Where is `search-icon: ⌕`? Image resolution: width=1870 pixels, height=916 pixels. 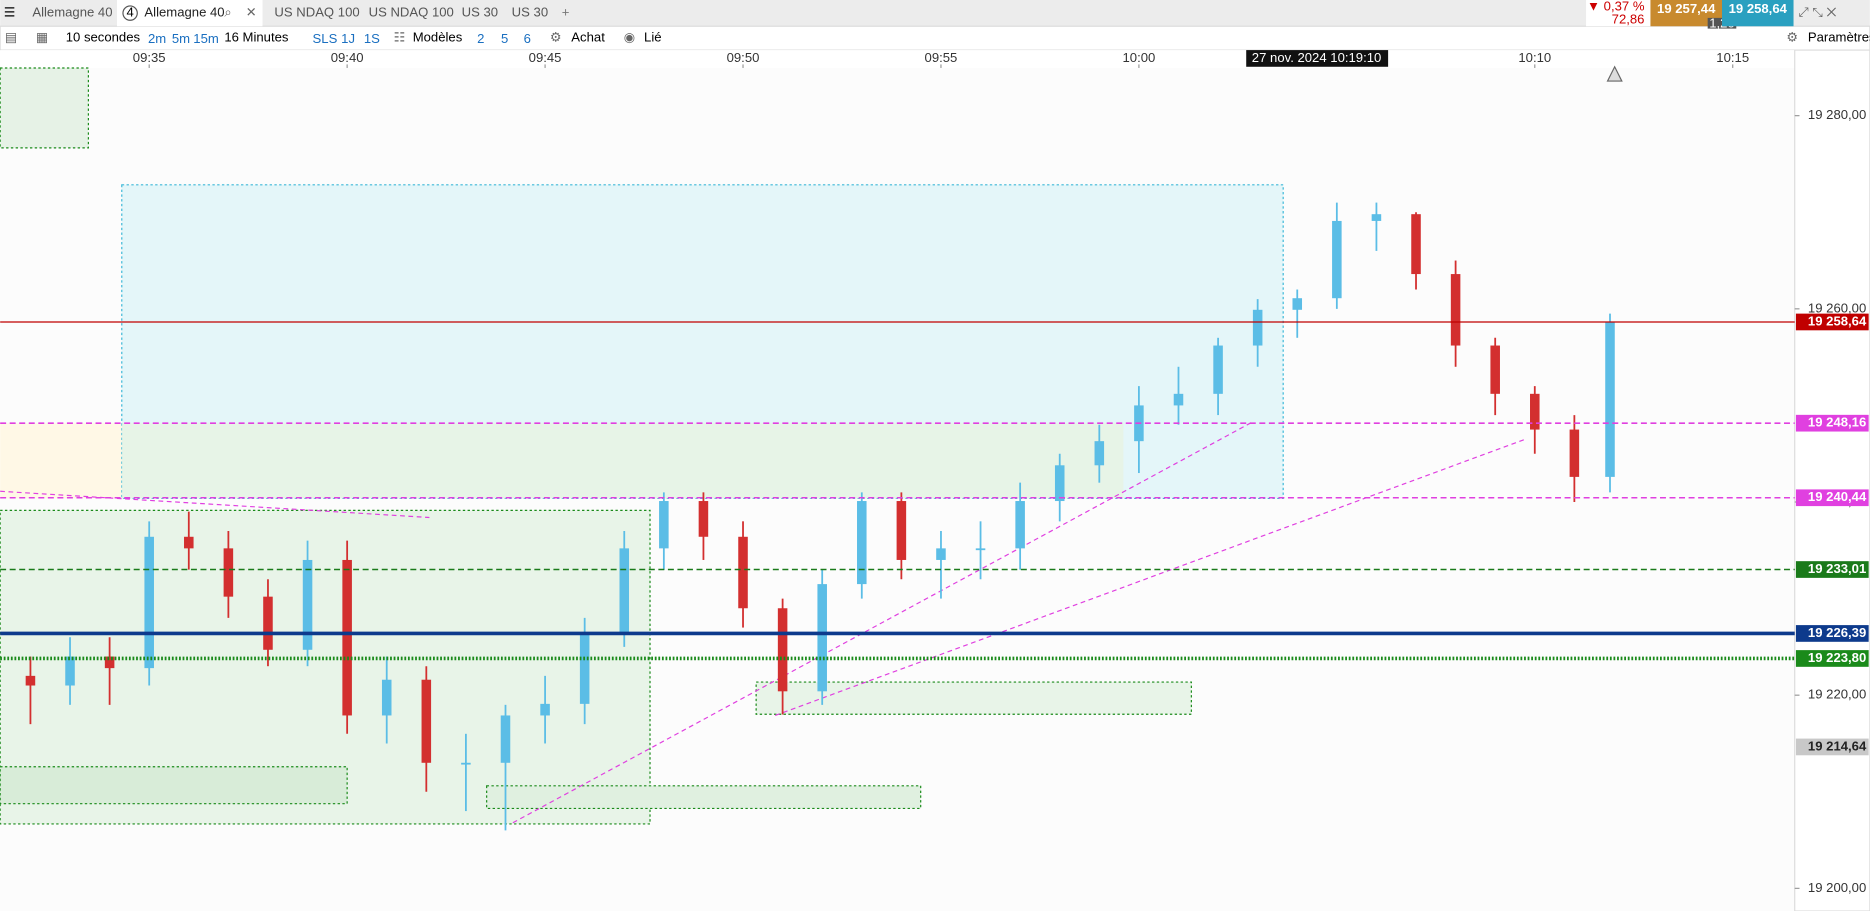
search-icon: ⌕ is located at coordinates (227, 12).